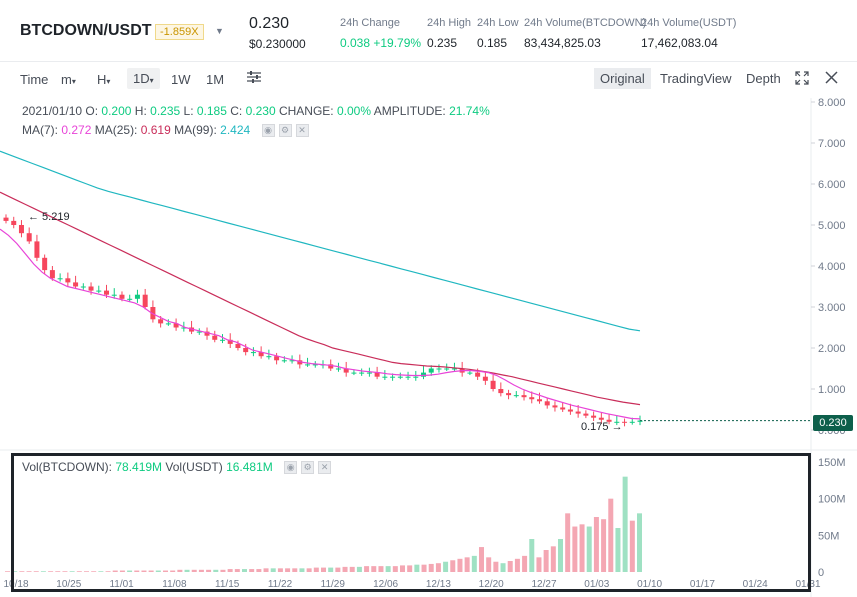 The height and width of the screenshot is (597, 857). Describe the element at coordinates (702, 584) in the screenshot. I see `x-tick-label: 01/17` at that location.